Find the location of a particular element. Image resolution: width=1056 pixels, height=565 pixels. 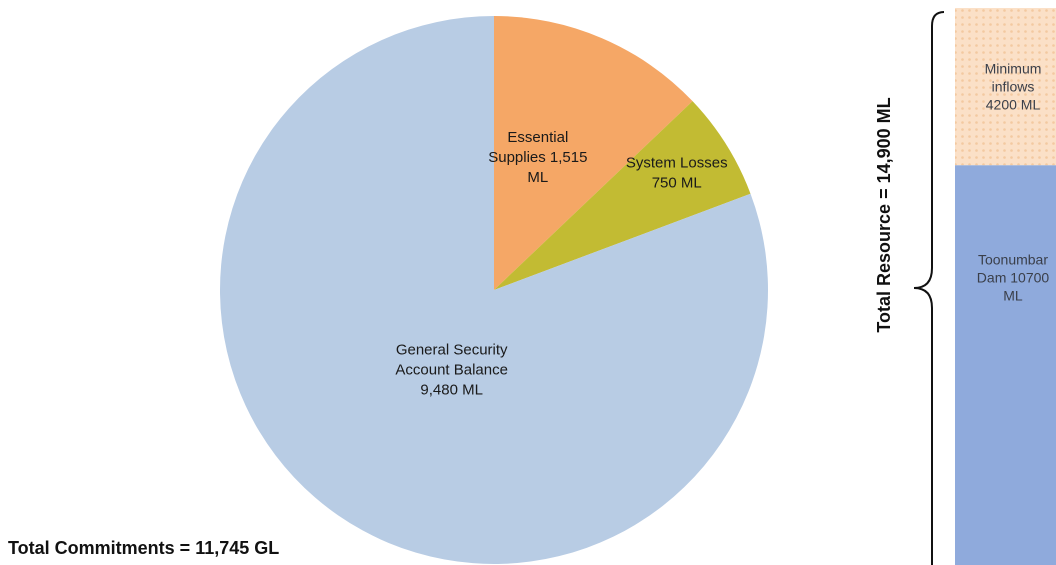

pie-label-general-security-account-balance: General Security Account Balance 9,480 ML is located at coordinates (451, 370).